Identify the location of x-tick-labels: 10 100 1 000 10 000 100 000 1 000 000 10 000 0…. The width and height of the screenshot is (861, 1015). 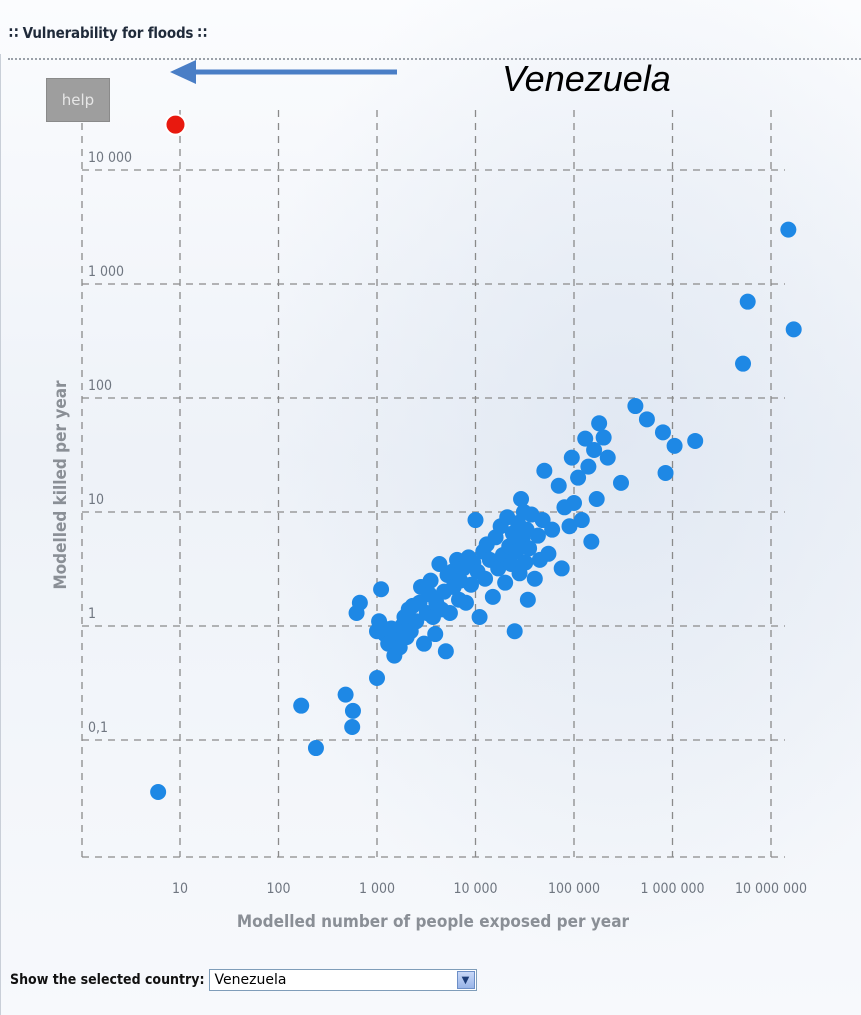
(489, 889).